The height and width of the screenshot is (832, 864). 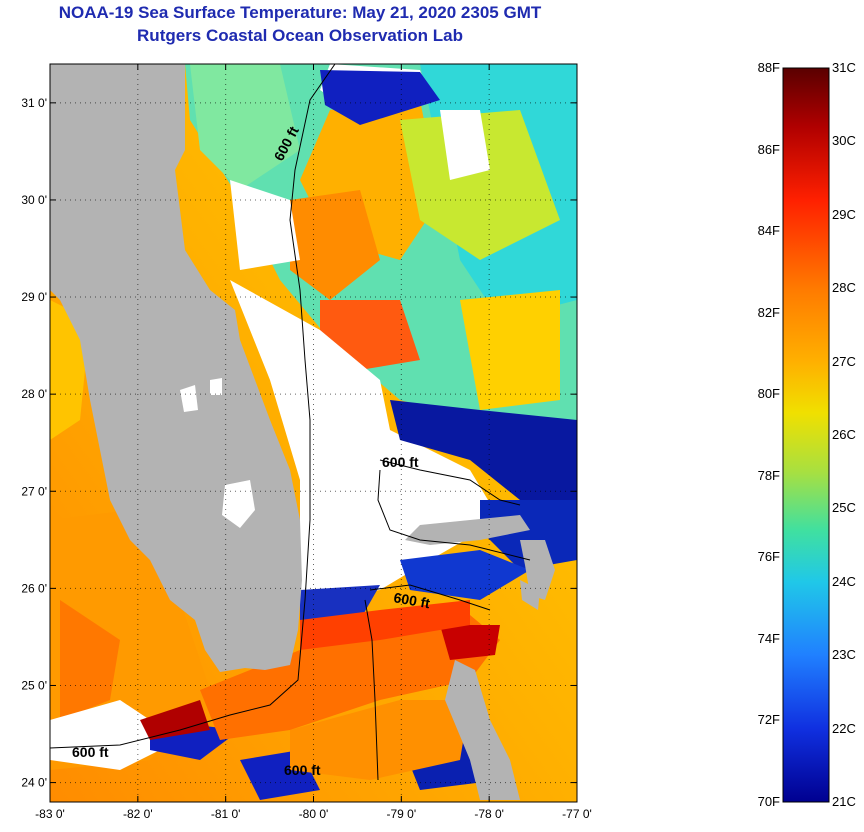 I want to click on bahamas-landmass, so click(x=467, y=530).